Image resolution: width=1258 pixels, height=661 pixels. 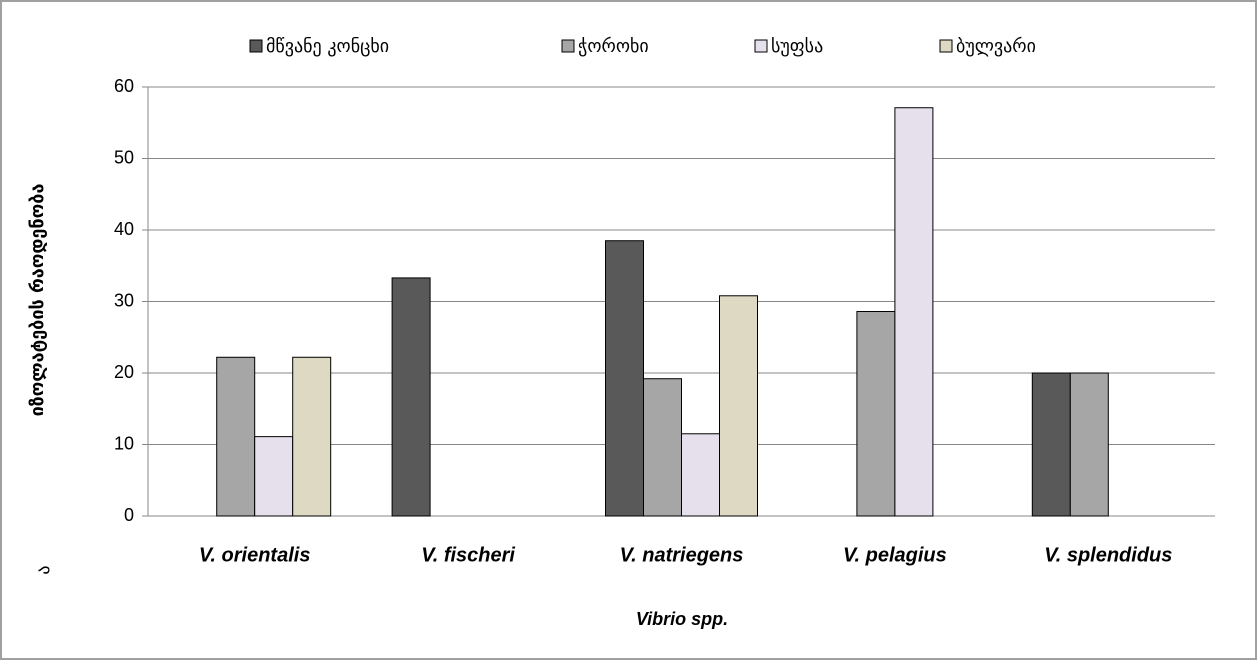 What do you see at coordinates (129, 515) in the screenshot?
I see `y-tick-label: 0` at bounding box center [129, 515].